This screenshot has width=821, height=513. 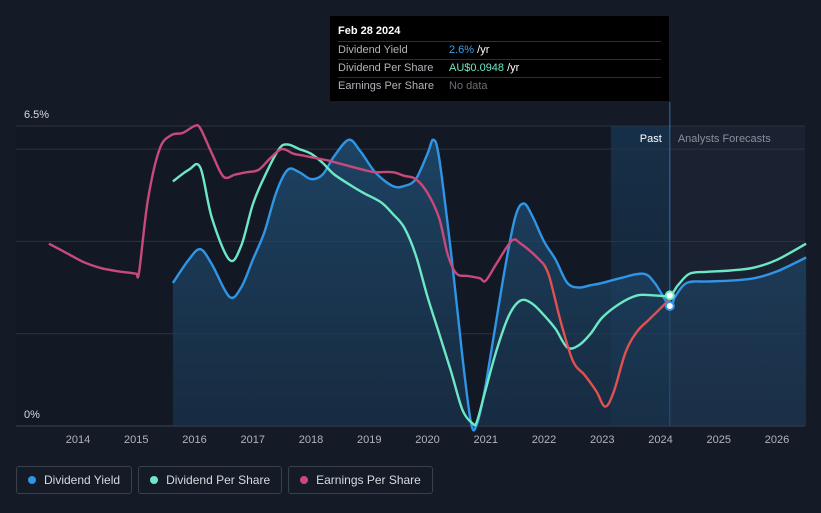 I want to click on forecast-region-label: Analysts Forecasts, so click(x=724, y=139).